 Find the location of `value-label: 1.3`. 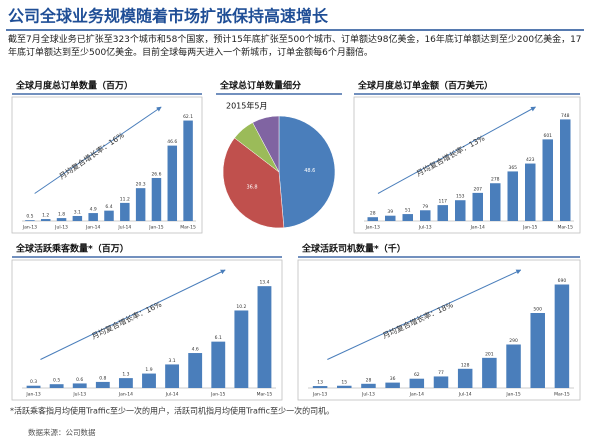

value-label: 1.3 is located at coordinates (125, 375).